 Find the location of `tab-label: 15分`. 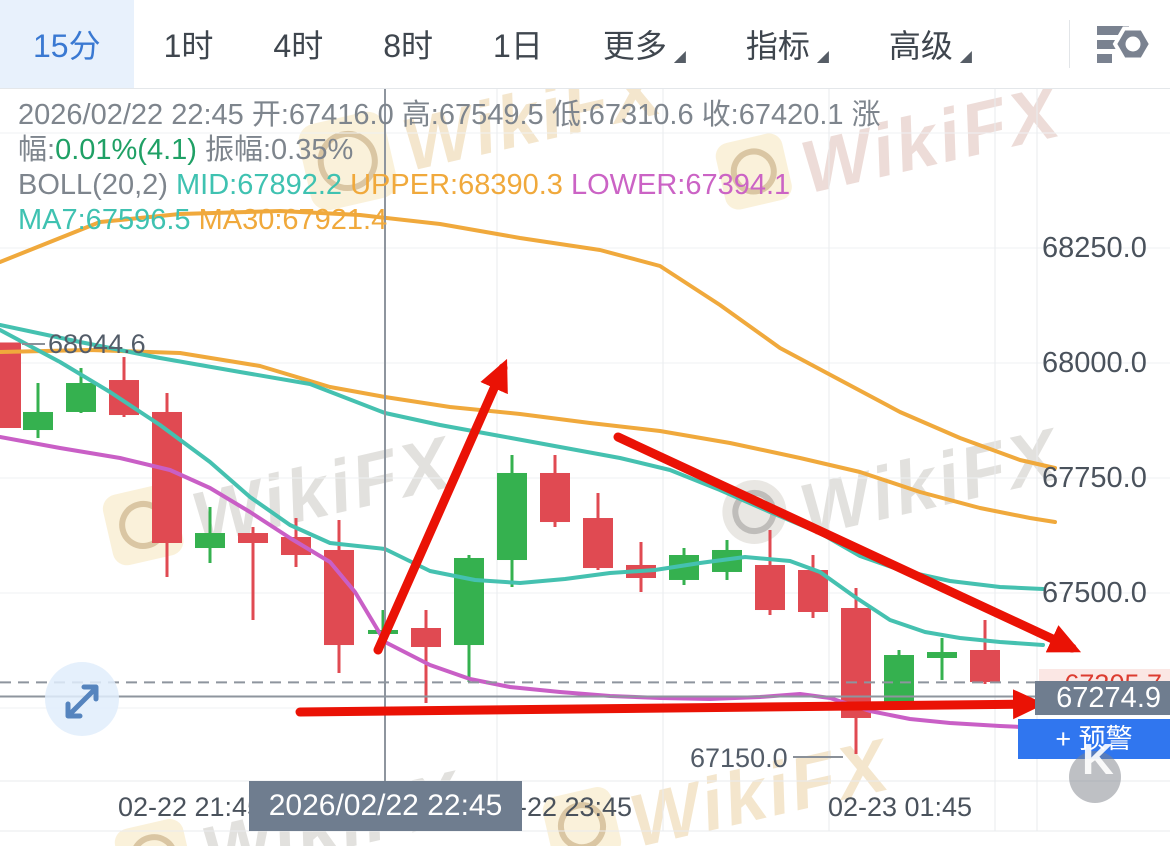

tab-label: 15分 is located at coordinates (67, 46).